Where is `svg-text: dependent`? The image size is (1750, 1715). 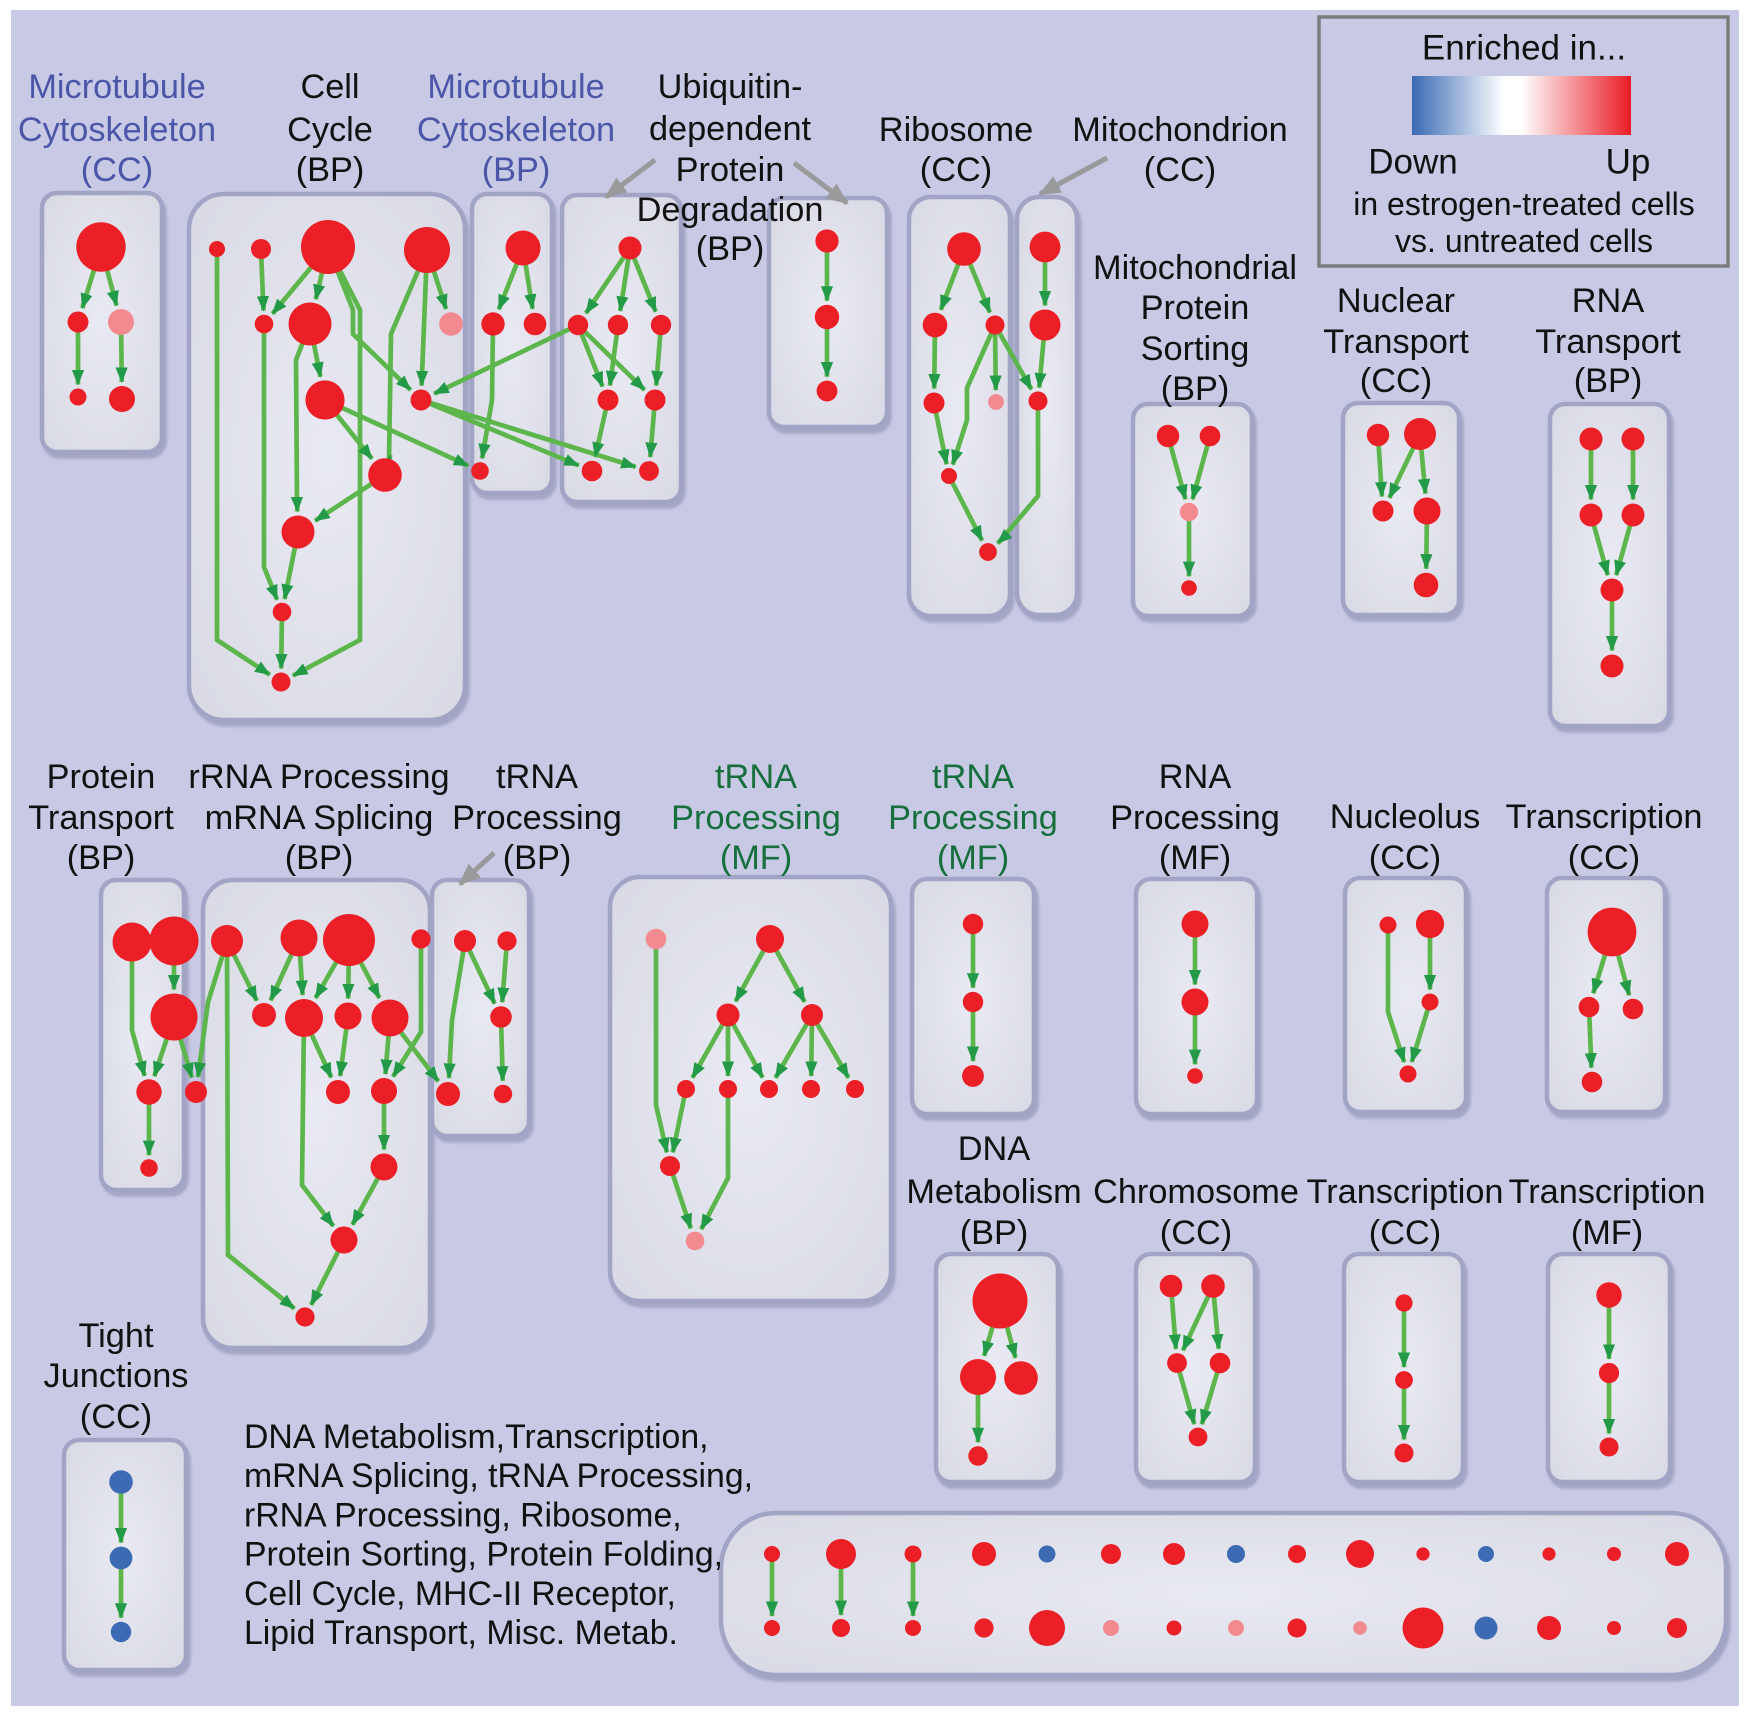 svg-text: dependent is located at coordinates (730, 129).